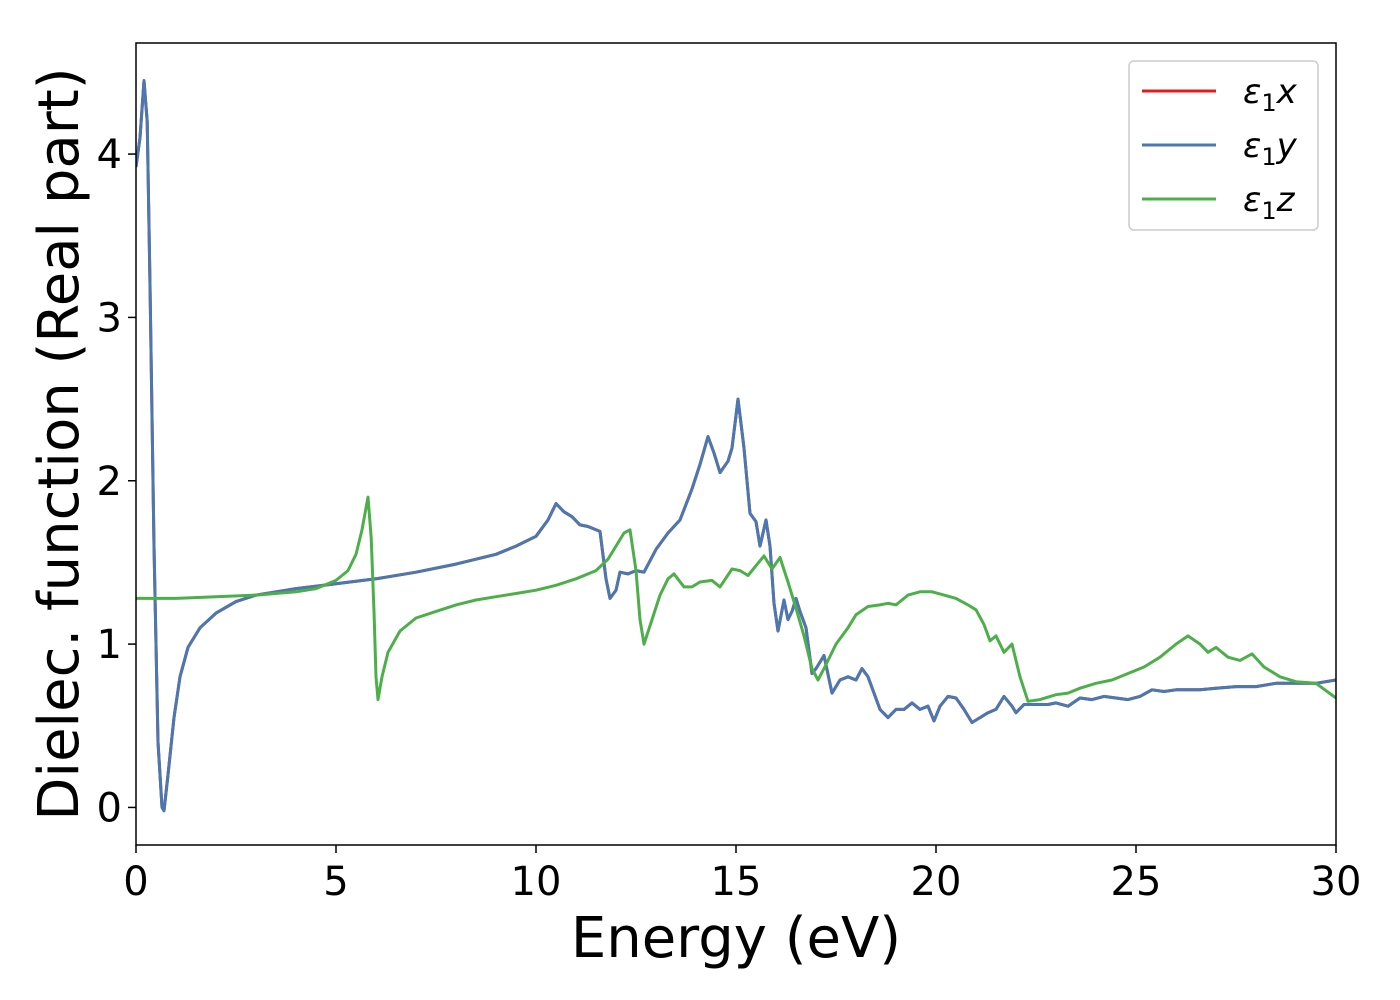 Image resolution: width=1400 pixels, height=1000 pixels. I want to click on legend-label-component: z, so click(1286, 200).